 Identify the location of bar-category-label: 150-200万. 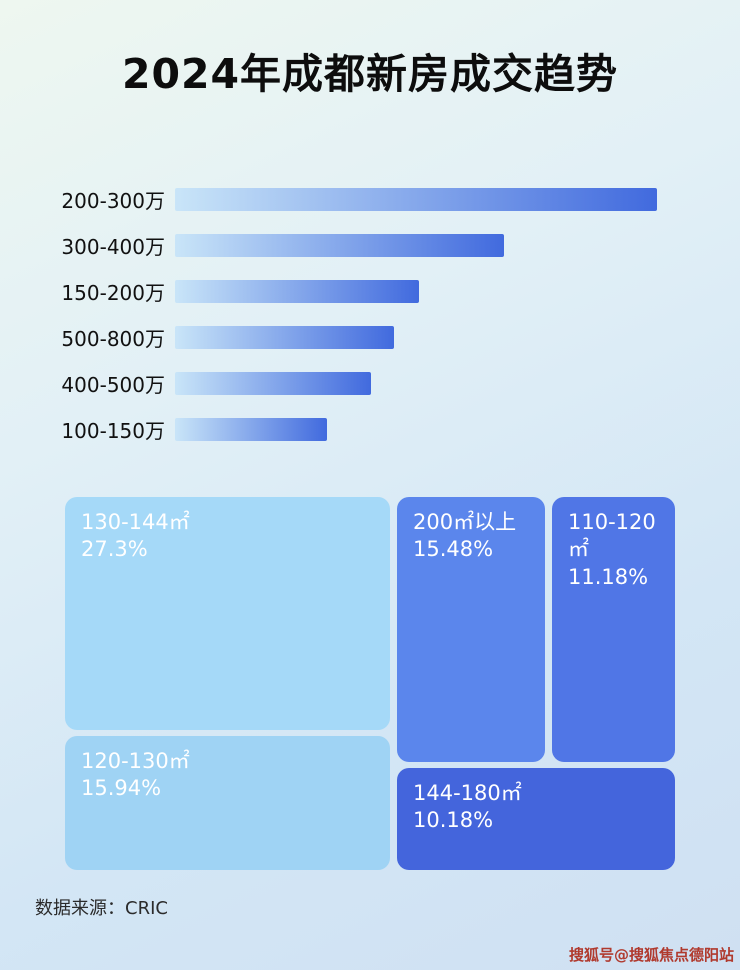
(113, 292).